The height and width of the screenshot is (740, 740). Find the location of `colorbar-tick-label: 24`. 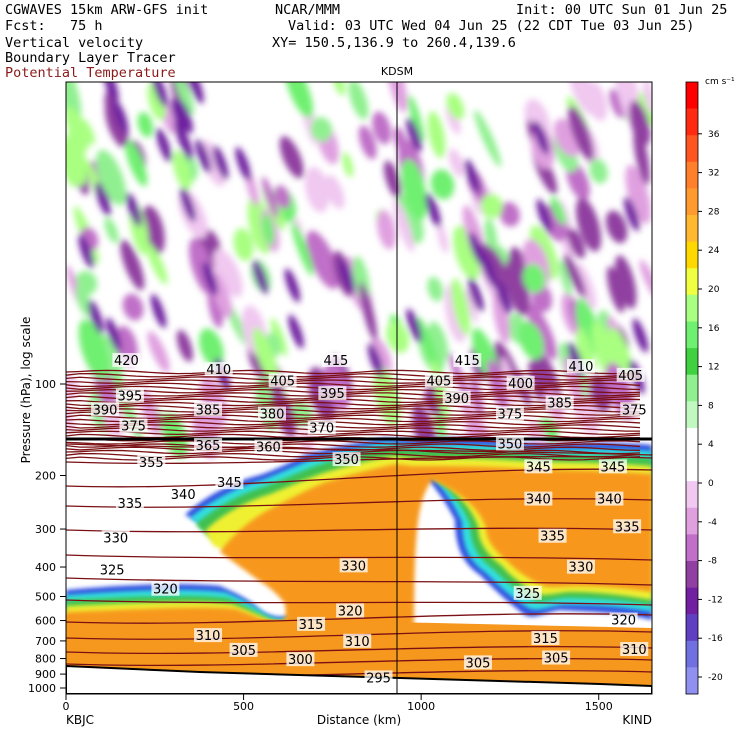

colorbar-tick-label: 24 is located at coordinates (714, 251).